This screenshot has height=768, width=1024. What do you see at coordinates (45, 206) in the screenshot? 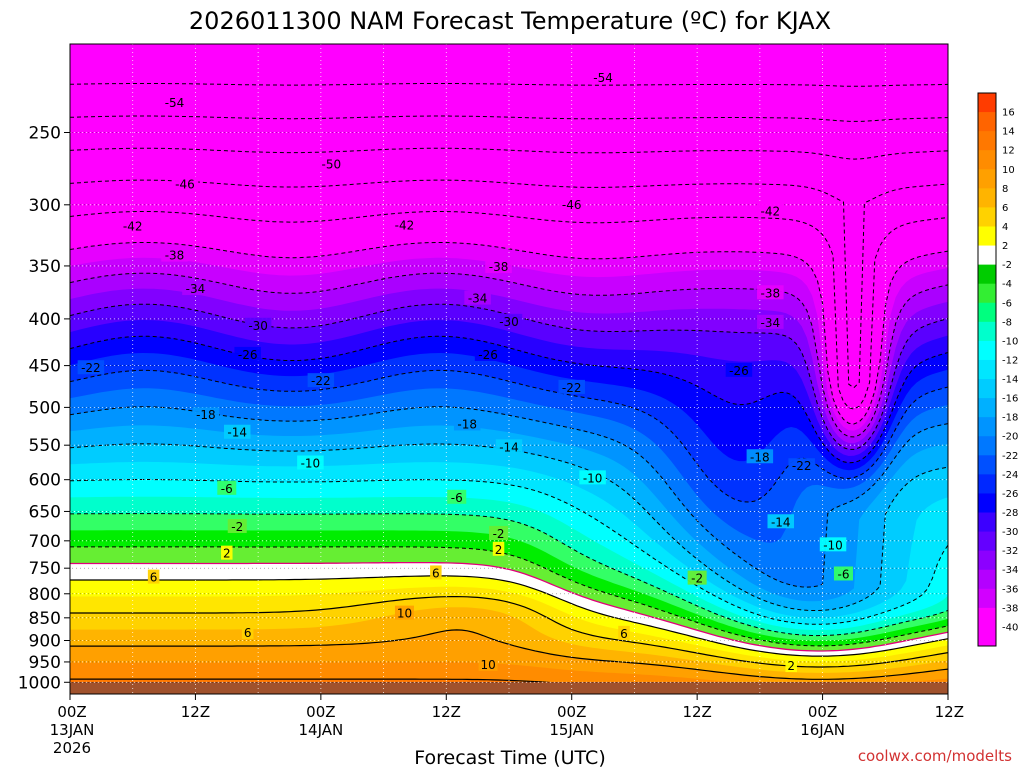
I see `y-tick-label: 300` at bounding box center [45, 206].